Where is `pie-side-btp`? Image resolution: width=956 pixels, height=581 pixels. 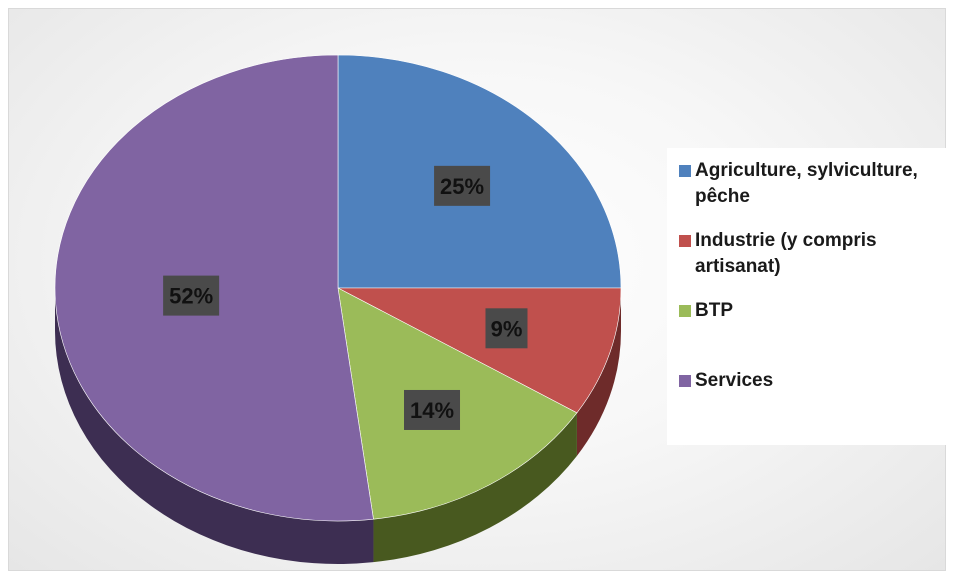
pie-side-btp is located at coordinates (475, 487).